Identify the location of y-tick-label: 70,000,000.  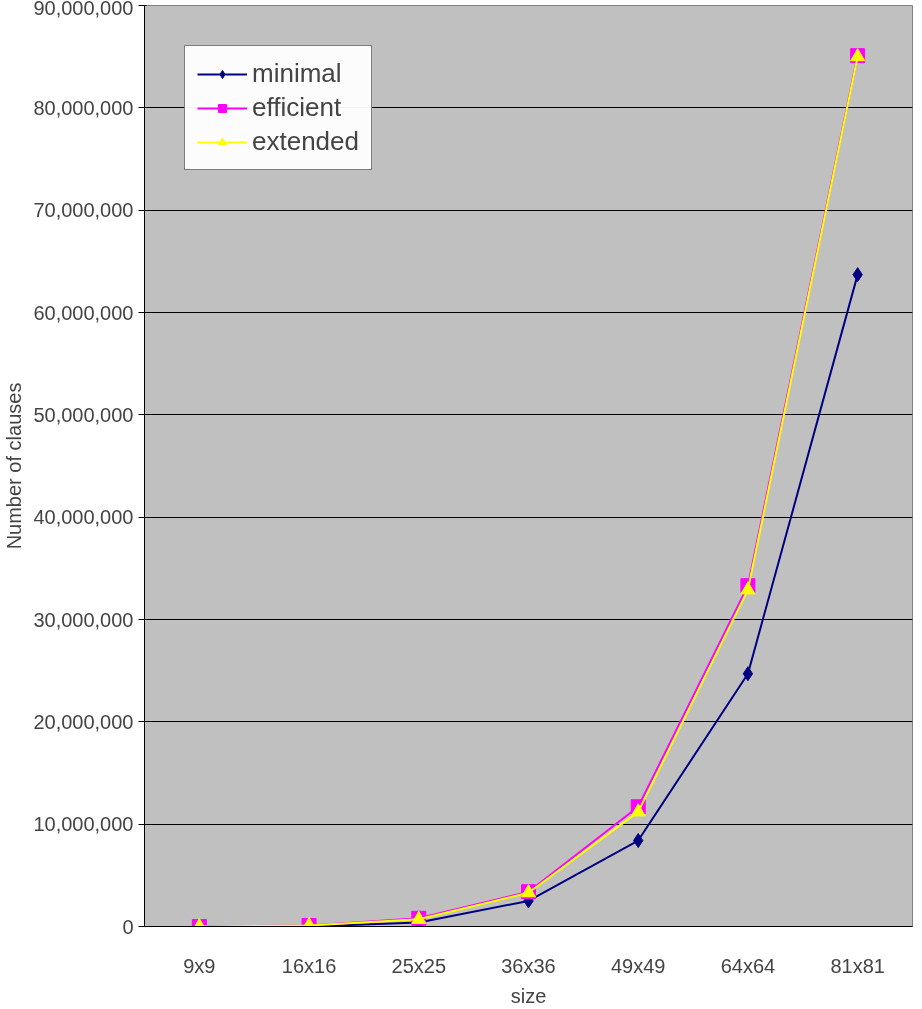
(83, 210).